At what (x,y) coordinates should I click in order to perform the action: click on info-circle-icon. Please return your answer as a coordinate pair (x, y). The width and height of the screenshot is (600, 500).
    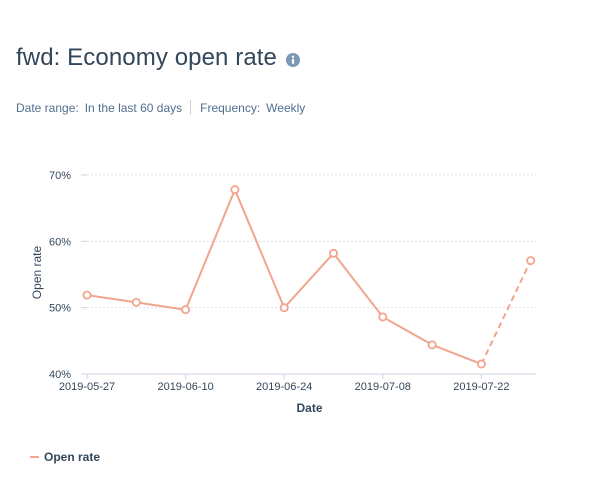
    Looking at the image, I should click on (293, 60).